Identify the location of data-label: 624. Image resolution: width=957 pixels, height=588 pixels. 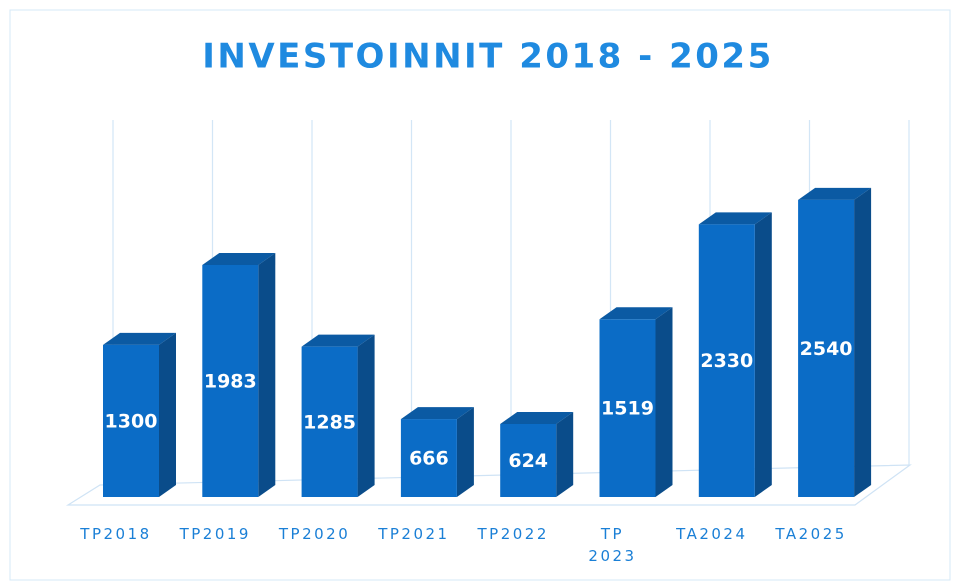
(528, 461).